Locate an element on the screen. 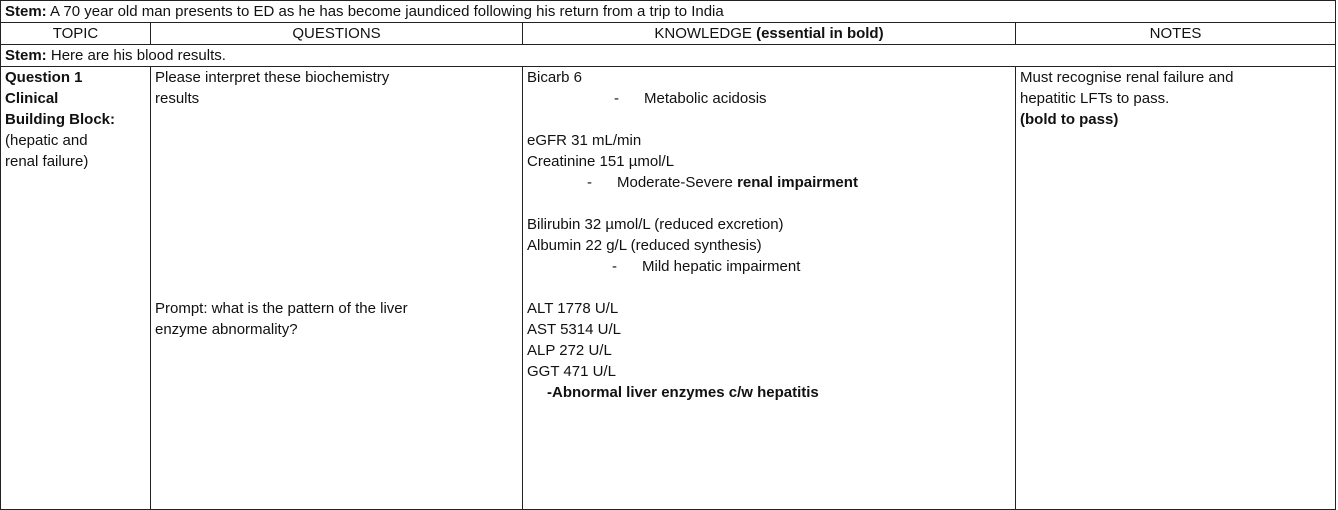 The height and width of the screenshot is (510, 1338). prompt-line: enzyme abnormality? is located at coordinates (226, 329).